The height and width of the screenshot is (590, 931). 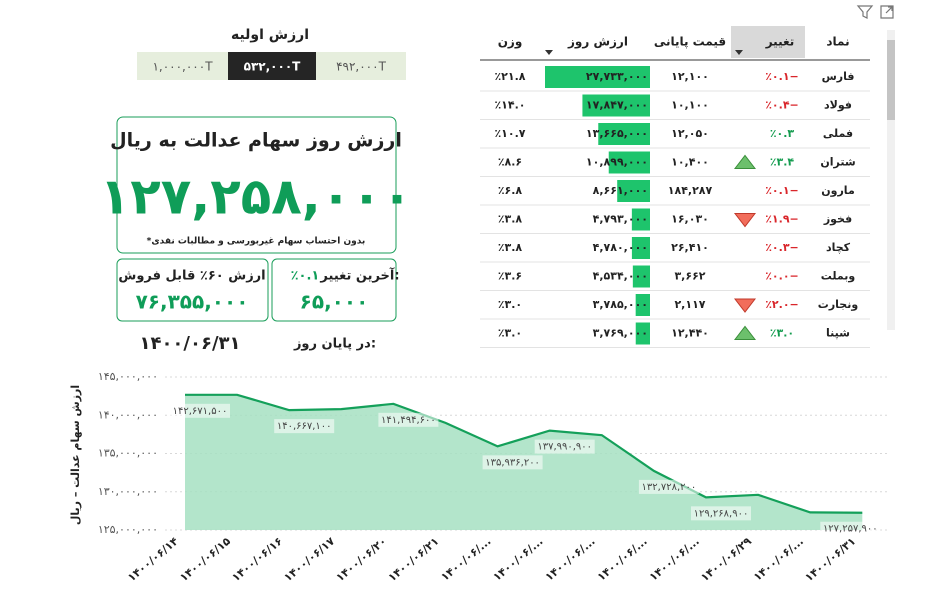 What do you see at coordinates (837, 162) in the screenshot?
I see `symbol: شتران` at bounding box center [837, 162].